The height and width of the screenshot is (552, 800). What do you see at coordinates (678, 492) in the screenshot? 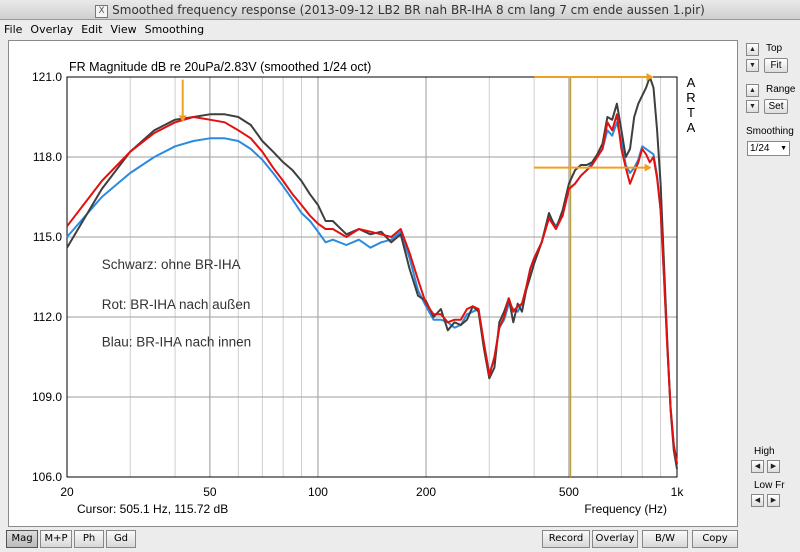
I see `x-tick-label: 1k` at bounding box center [678, 492].